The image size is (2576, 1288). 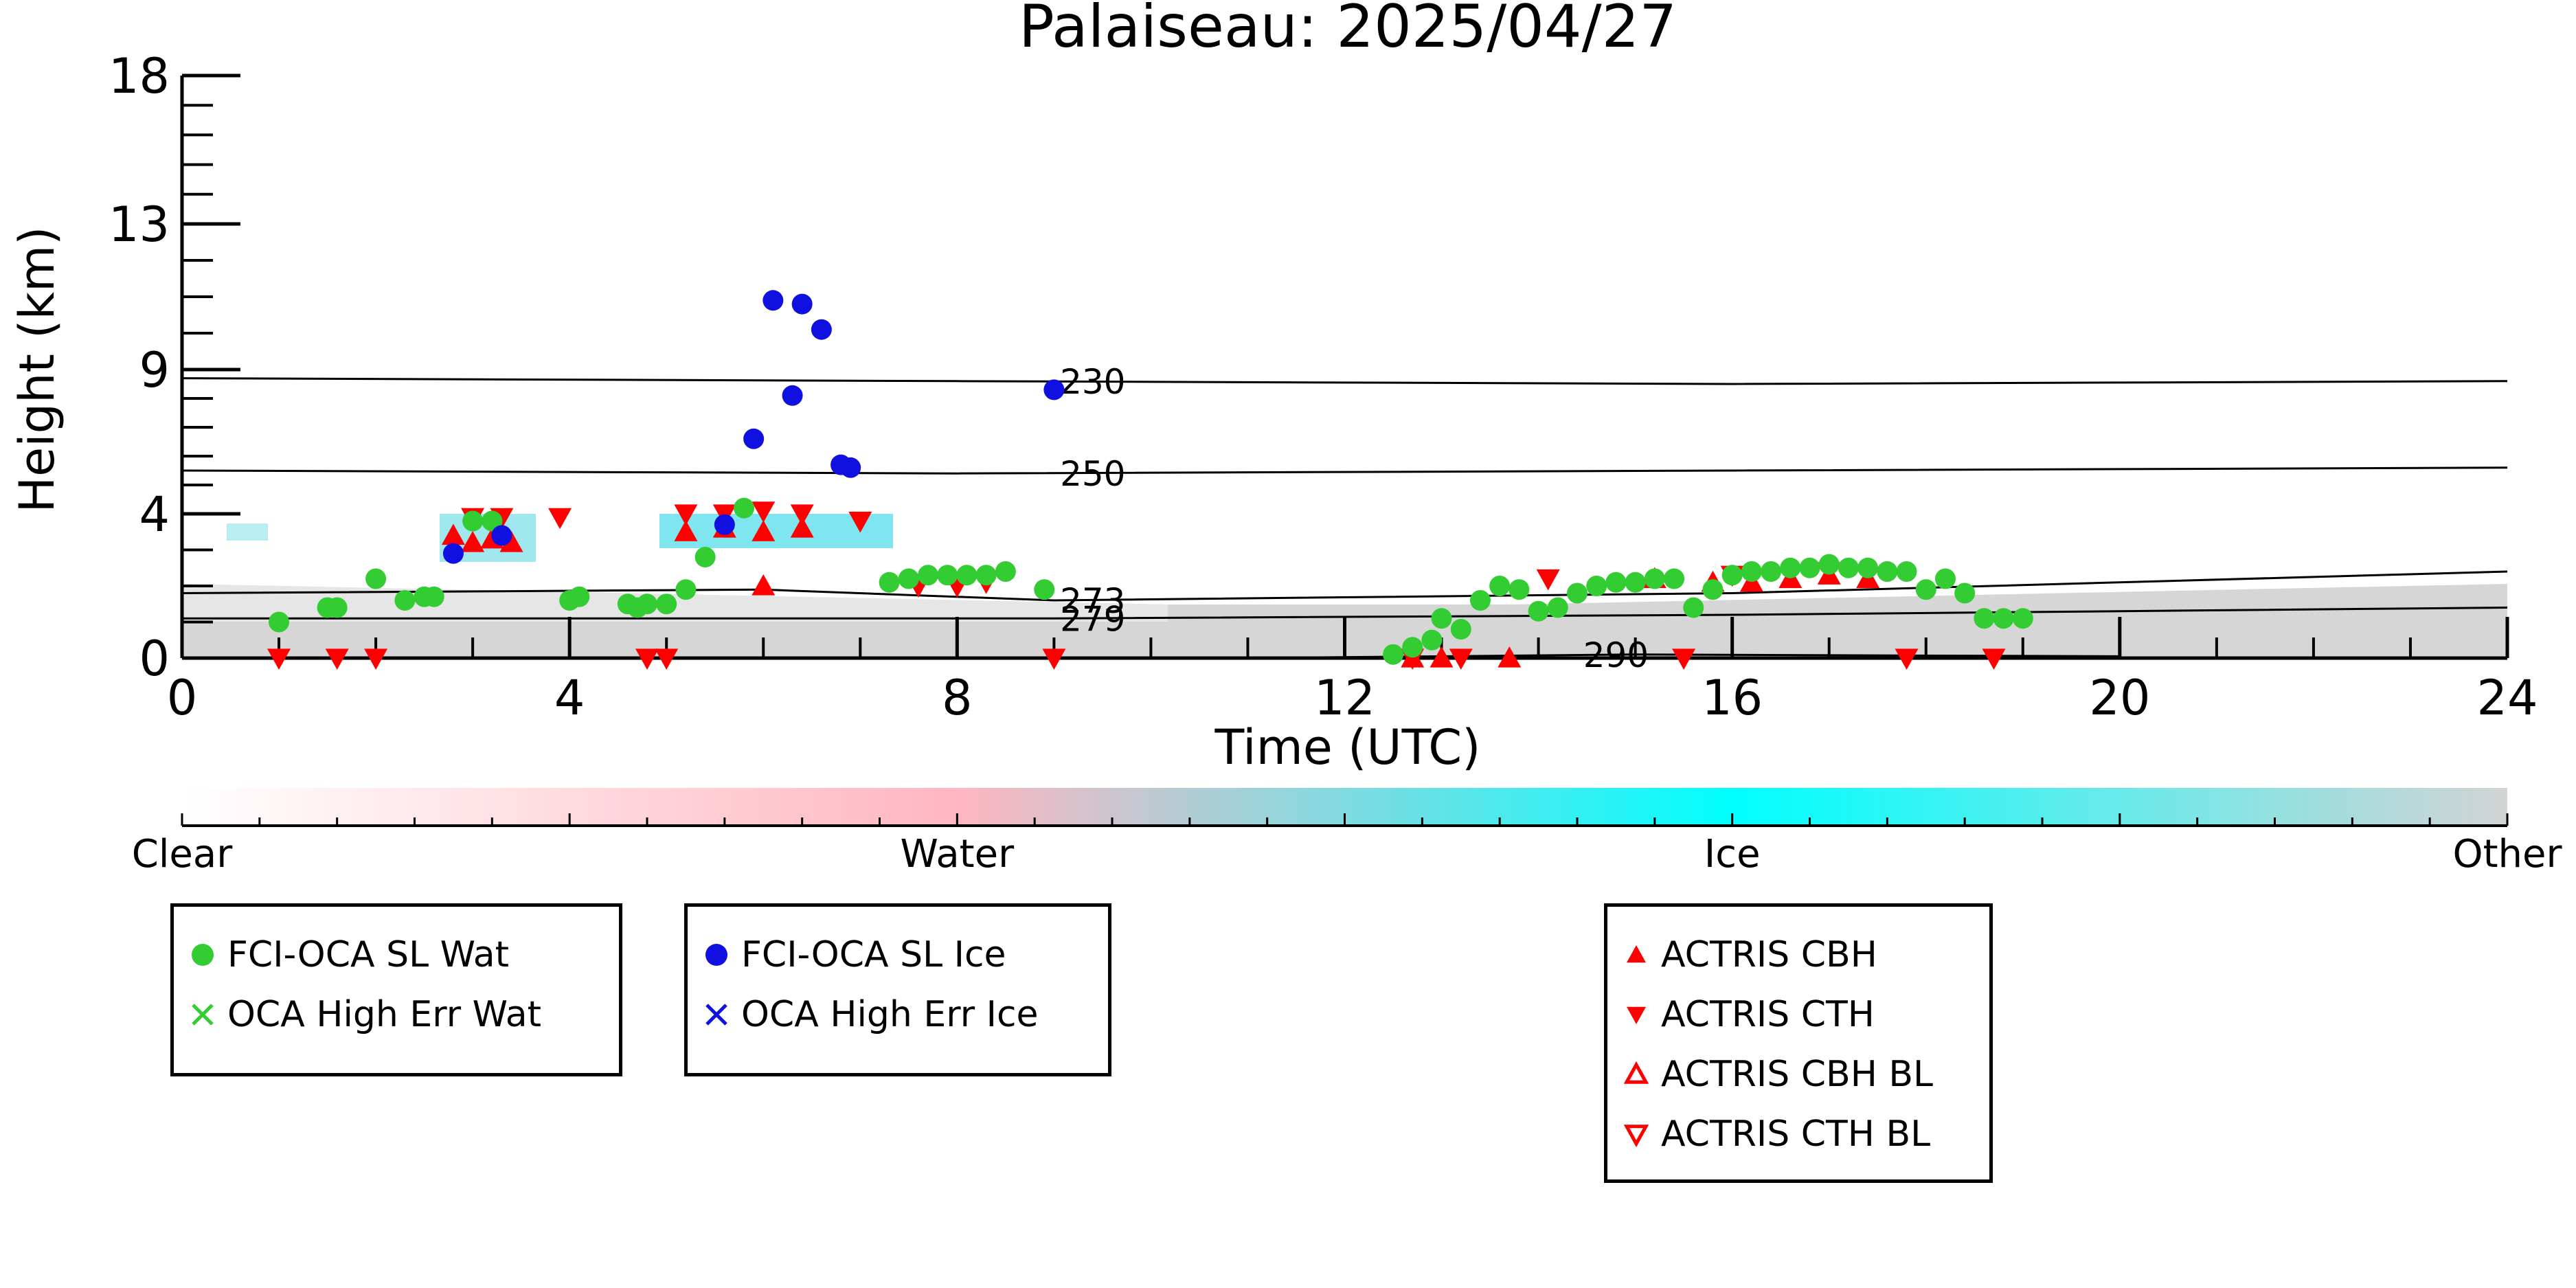 What do you see at coordinates (357, 1014) in the screenshot?
I see `legend-entry-oca-high-err-wat: OCA High Err Wat` at bounding box center [357, 1014].